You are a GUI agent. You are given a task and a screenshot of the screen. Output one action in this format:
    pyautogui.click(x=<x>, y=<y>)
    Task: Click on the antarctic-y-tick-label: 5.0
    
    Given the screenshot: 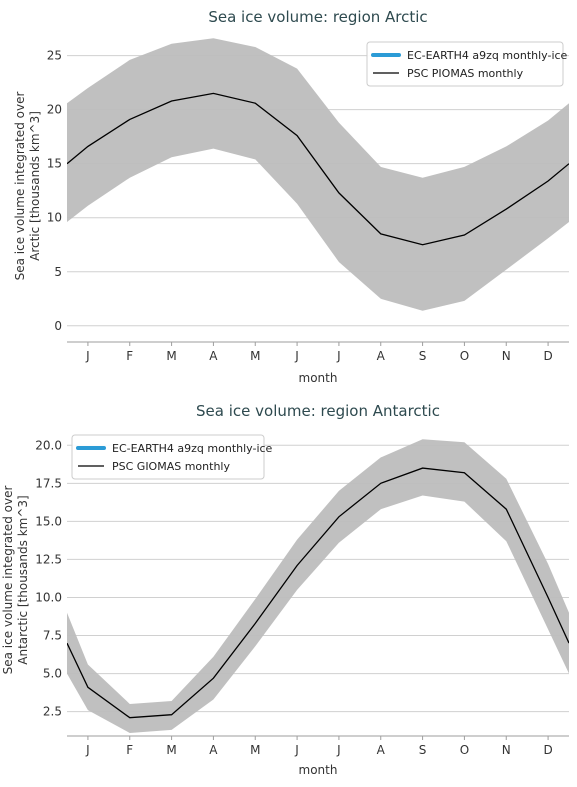 What is the action you would take?
    pyautogui.click(x=52, y=674)
    